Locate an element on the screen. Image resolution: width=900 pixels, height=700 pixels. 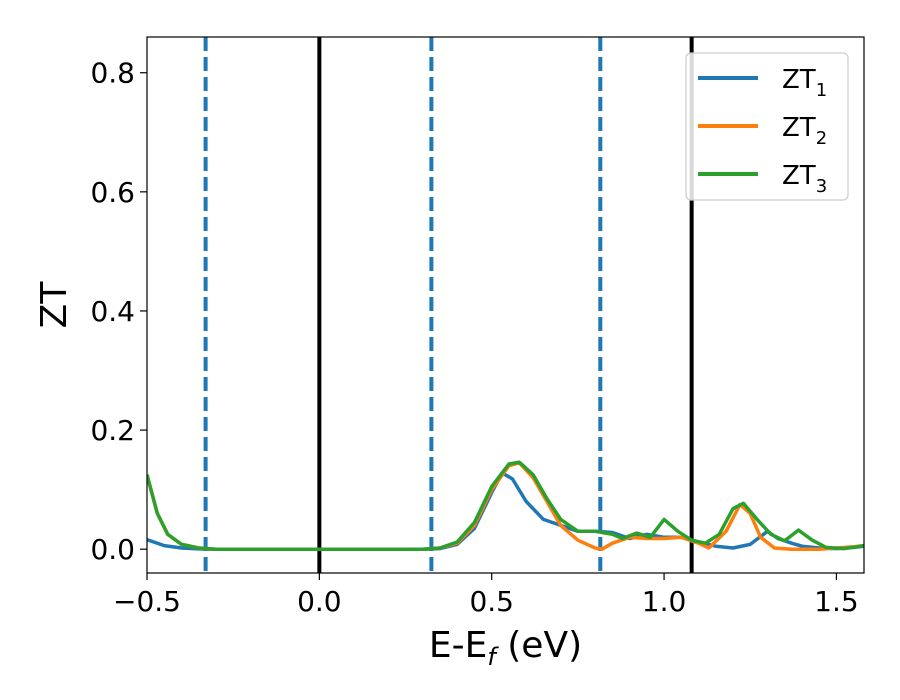
x-axis-title-main: E-E is located at coordinates (458, 645).